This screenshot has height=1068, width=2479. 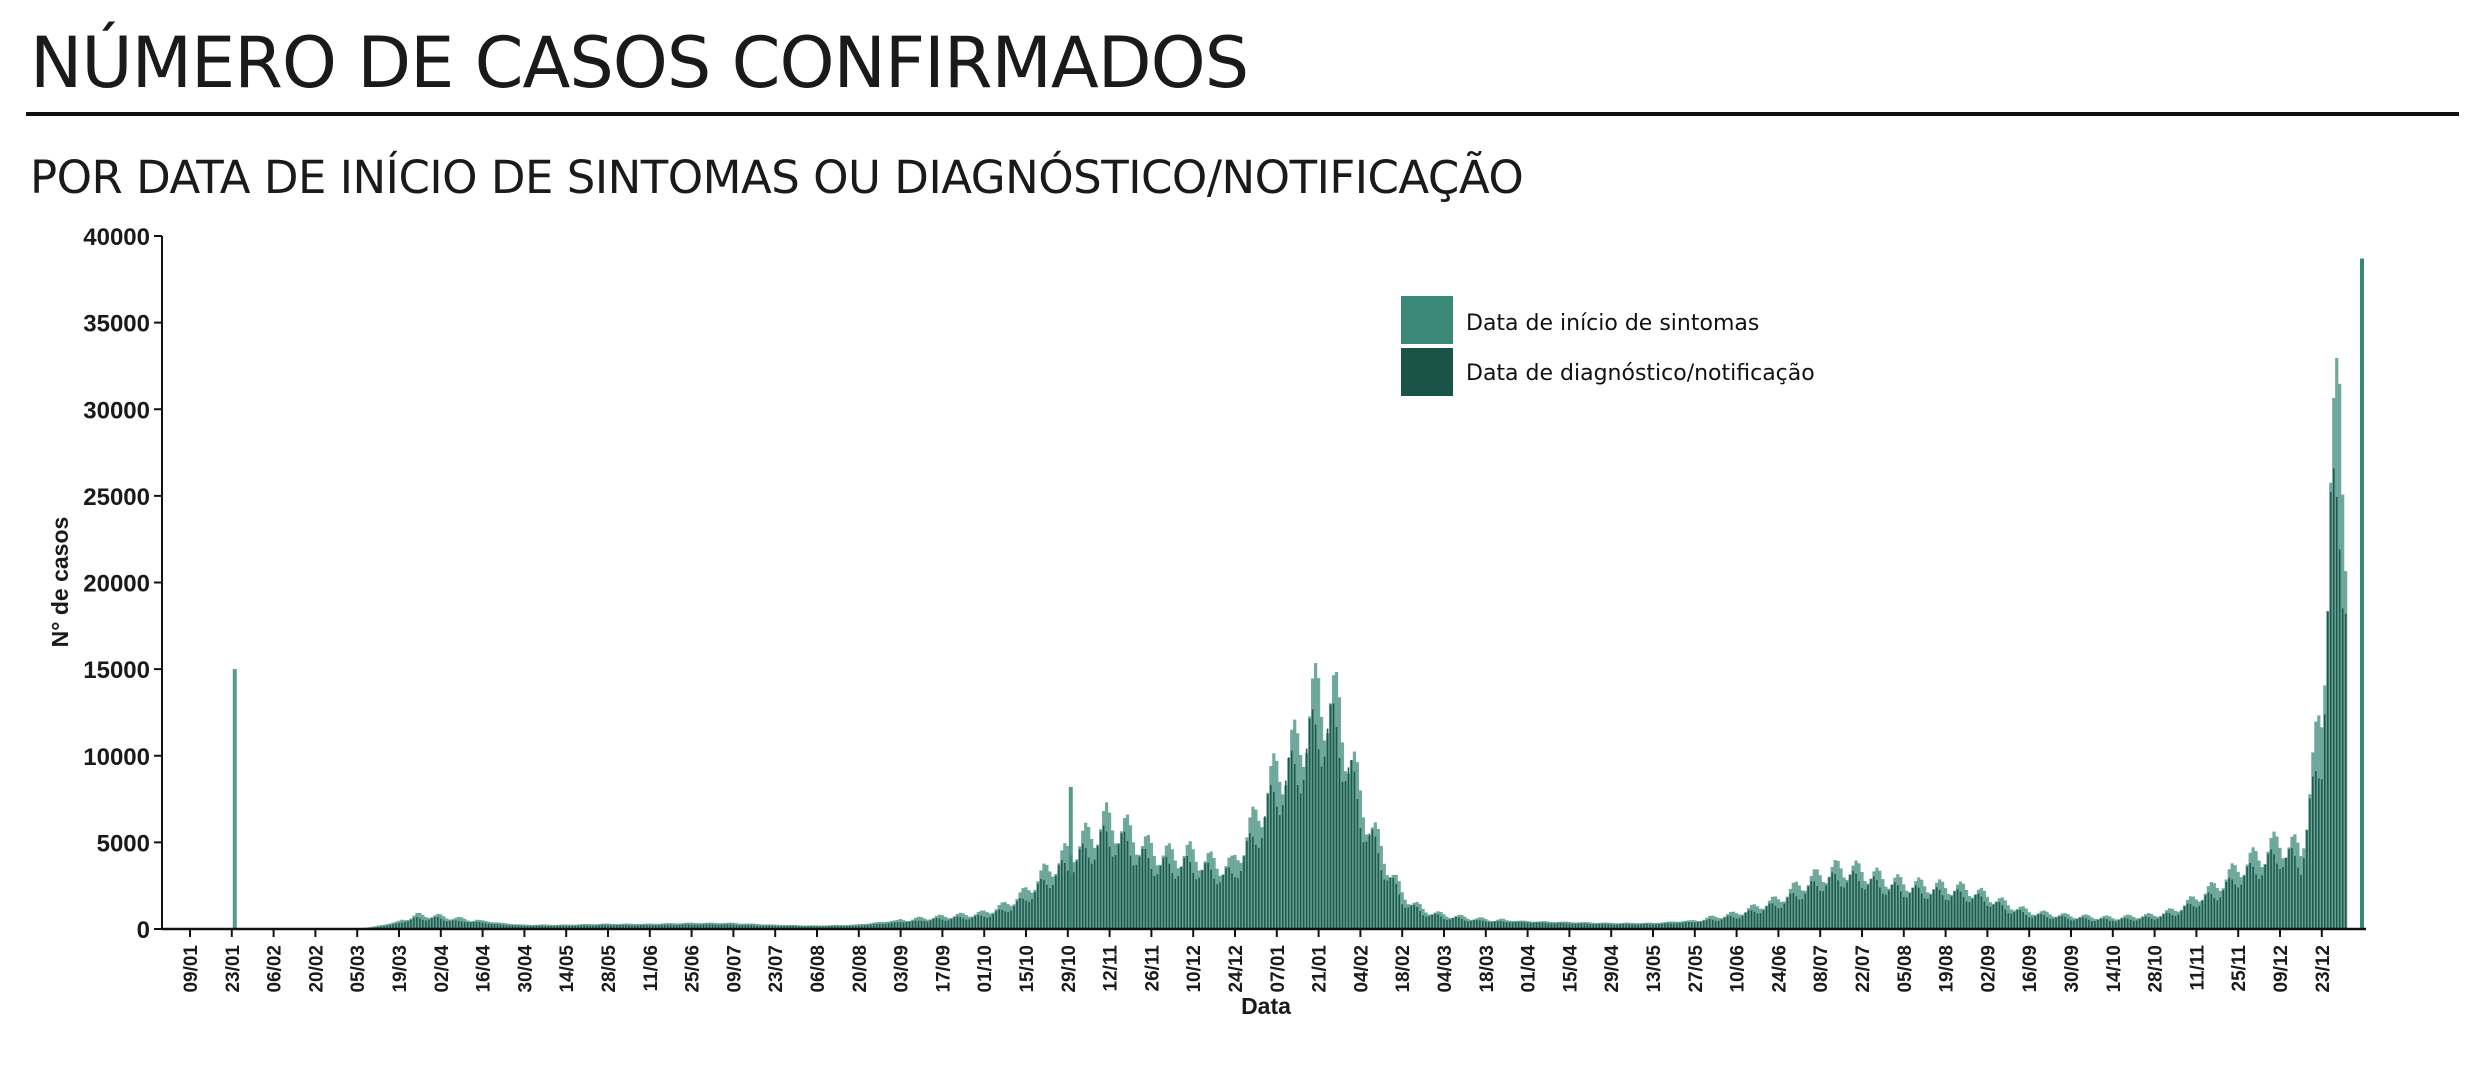 What do you see at coordinates (1529, 969) in the screenshot?
I see `x-tick-label: 01/04` at bounding box center [1529, 969].